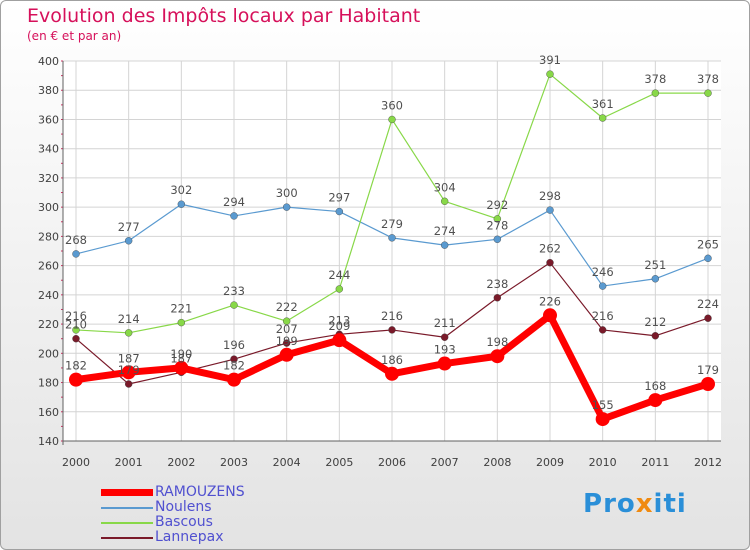  What do you see at coordinates (339, 462) in the screenshot?
I see `x-tick-label: 2005` at bounding box center [339, 462].